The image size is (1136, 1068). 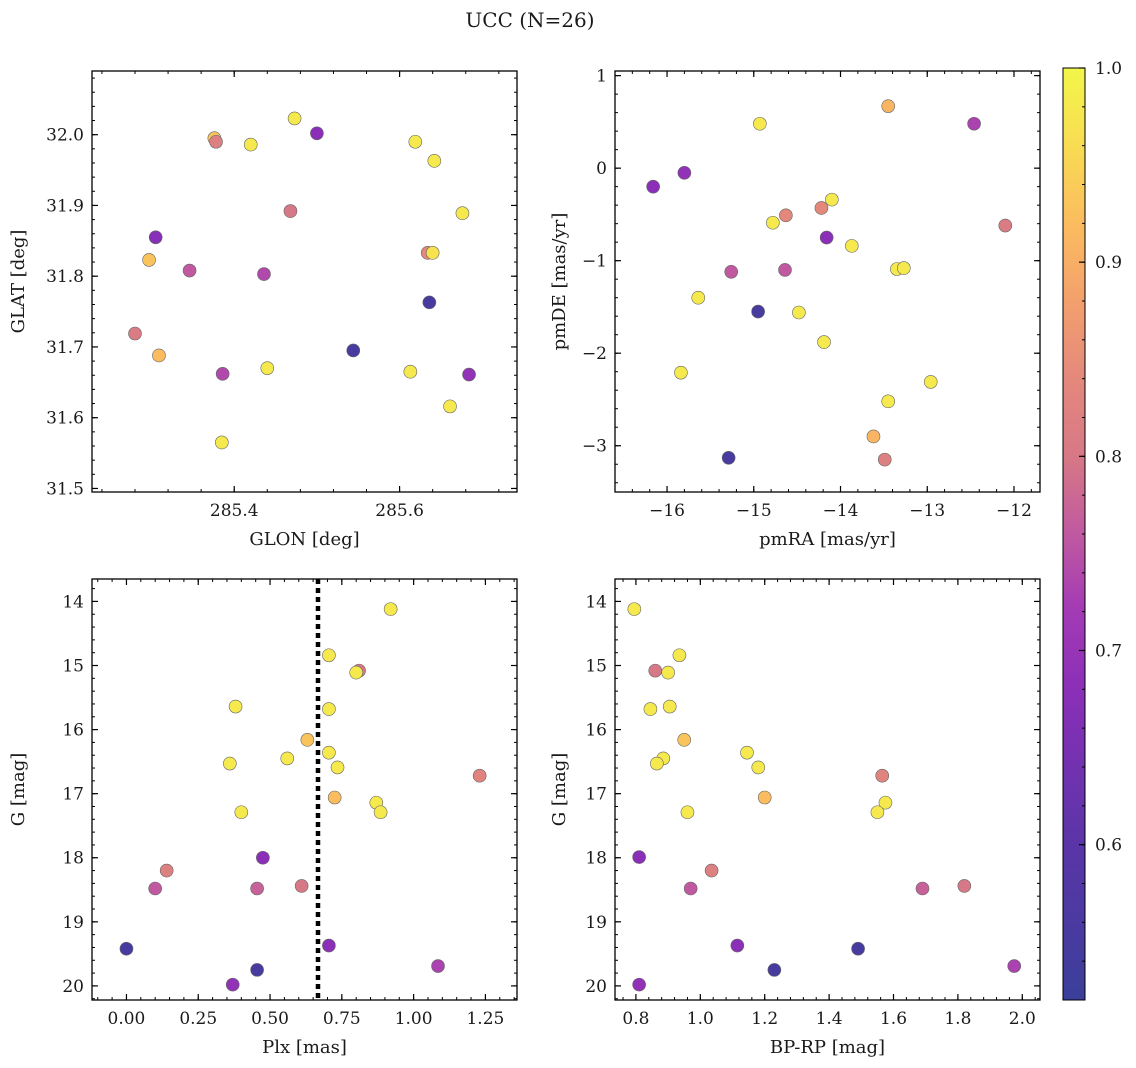 I want to click on y-tick-label: 17, so click(x=596, y=795).